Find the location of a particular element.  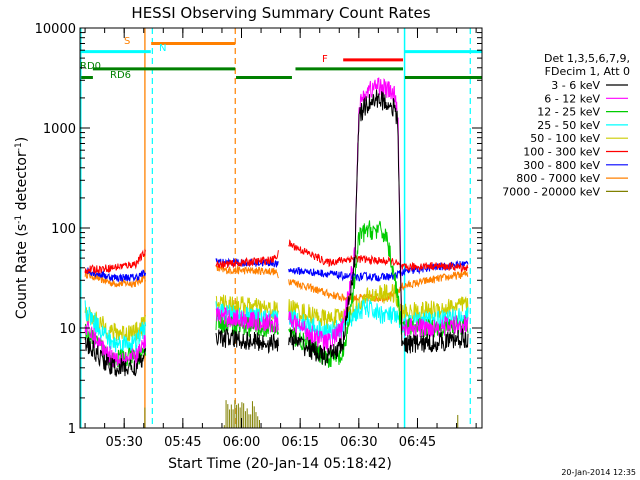

legend-header: FDecim 1, Att 0 is located at coordinates (587, 71).